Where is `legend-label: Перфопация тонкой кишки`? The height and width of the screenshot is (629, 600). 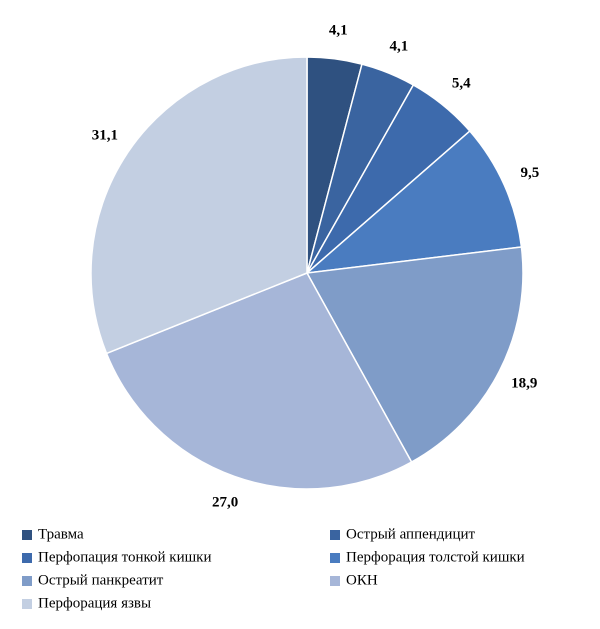 legend-label: Перфопация тонкой кишки is located at coordinates (124, 557).